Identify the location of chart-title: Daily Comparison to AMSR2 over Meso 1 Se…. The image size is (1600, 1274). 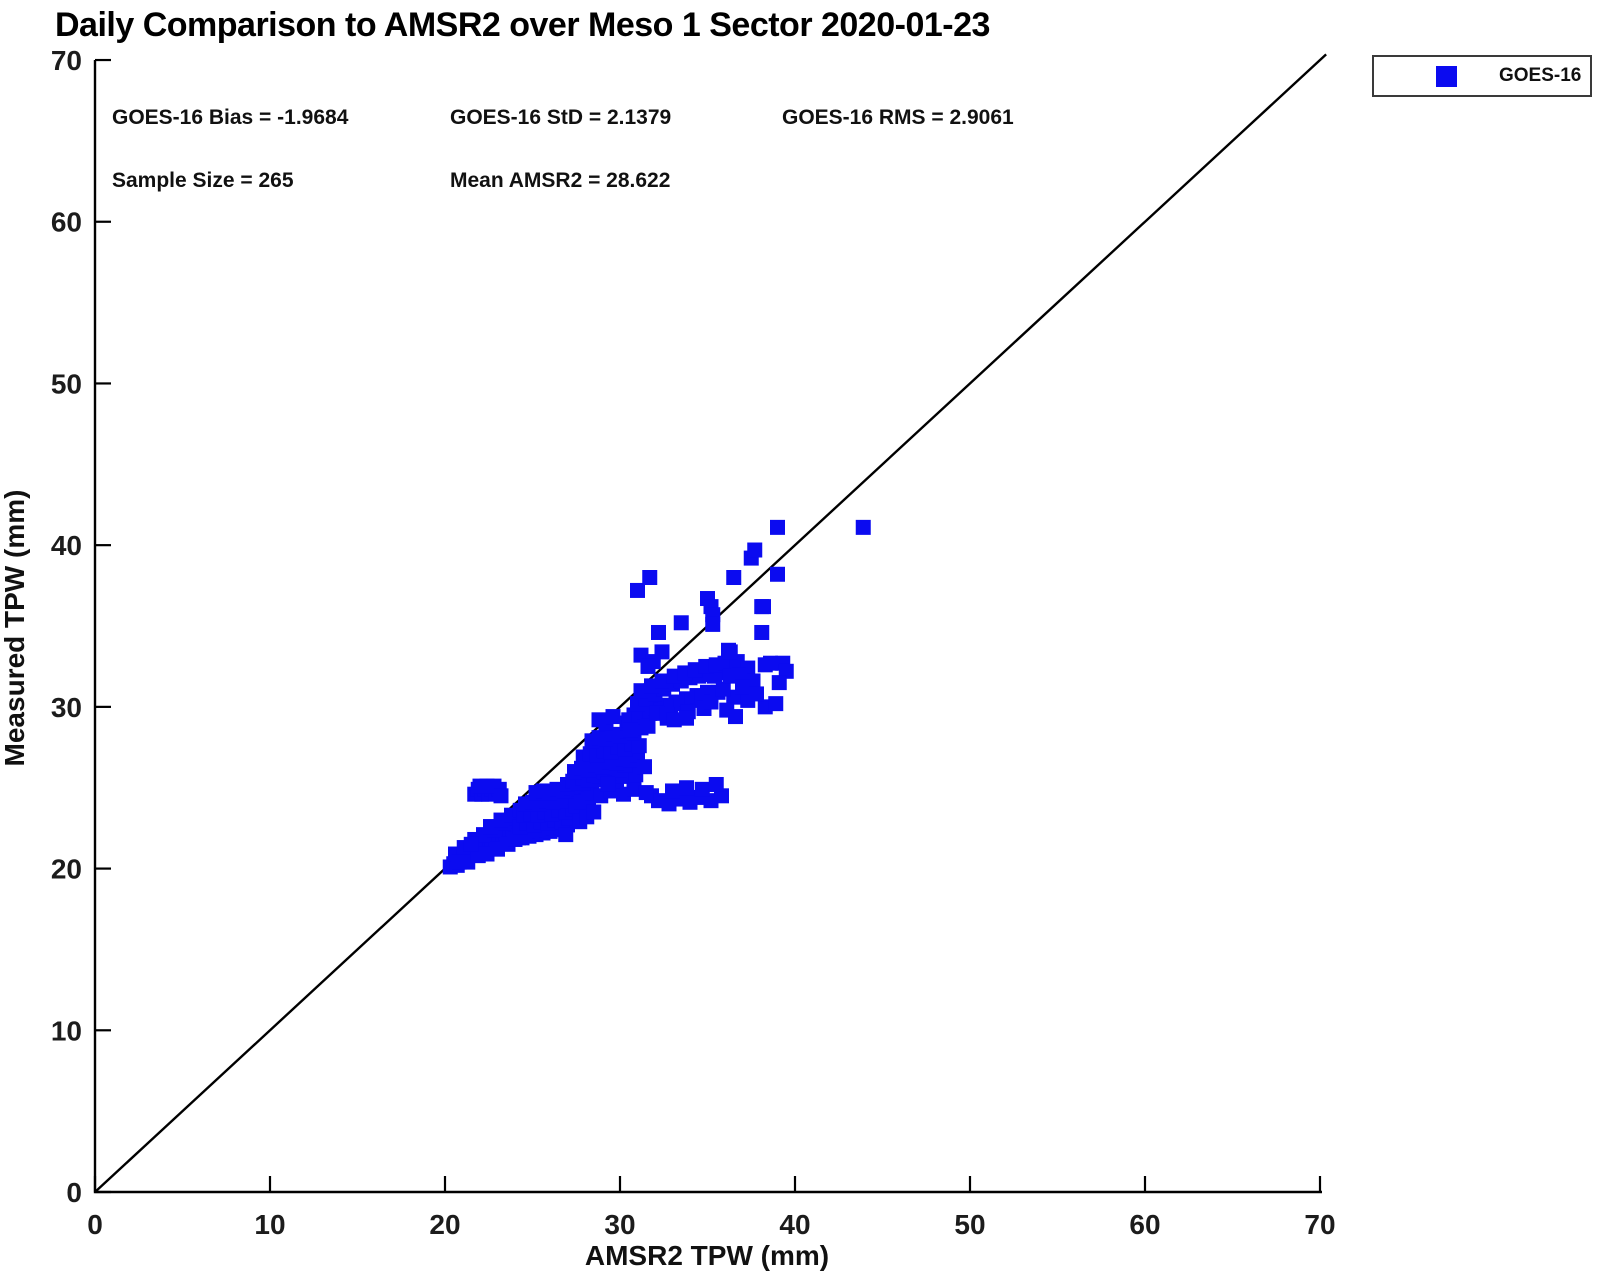
(522, 25).